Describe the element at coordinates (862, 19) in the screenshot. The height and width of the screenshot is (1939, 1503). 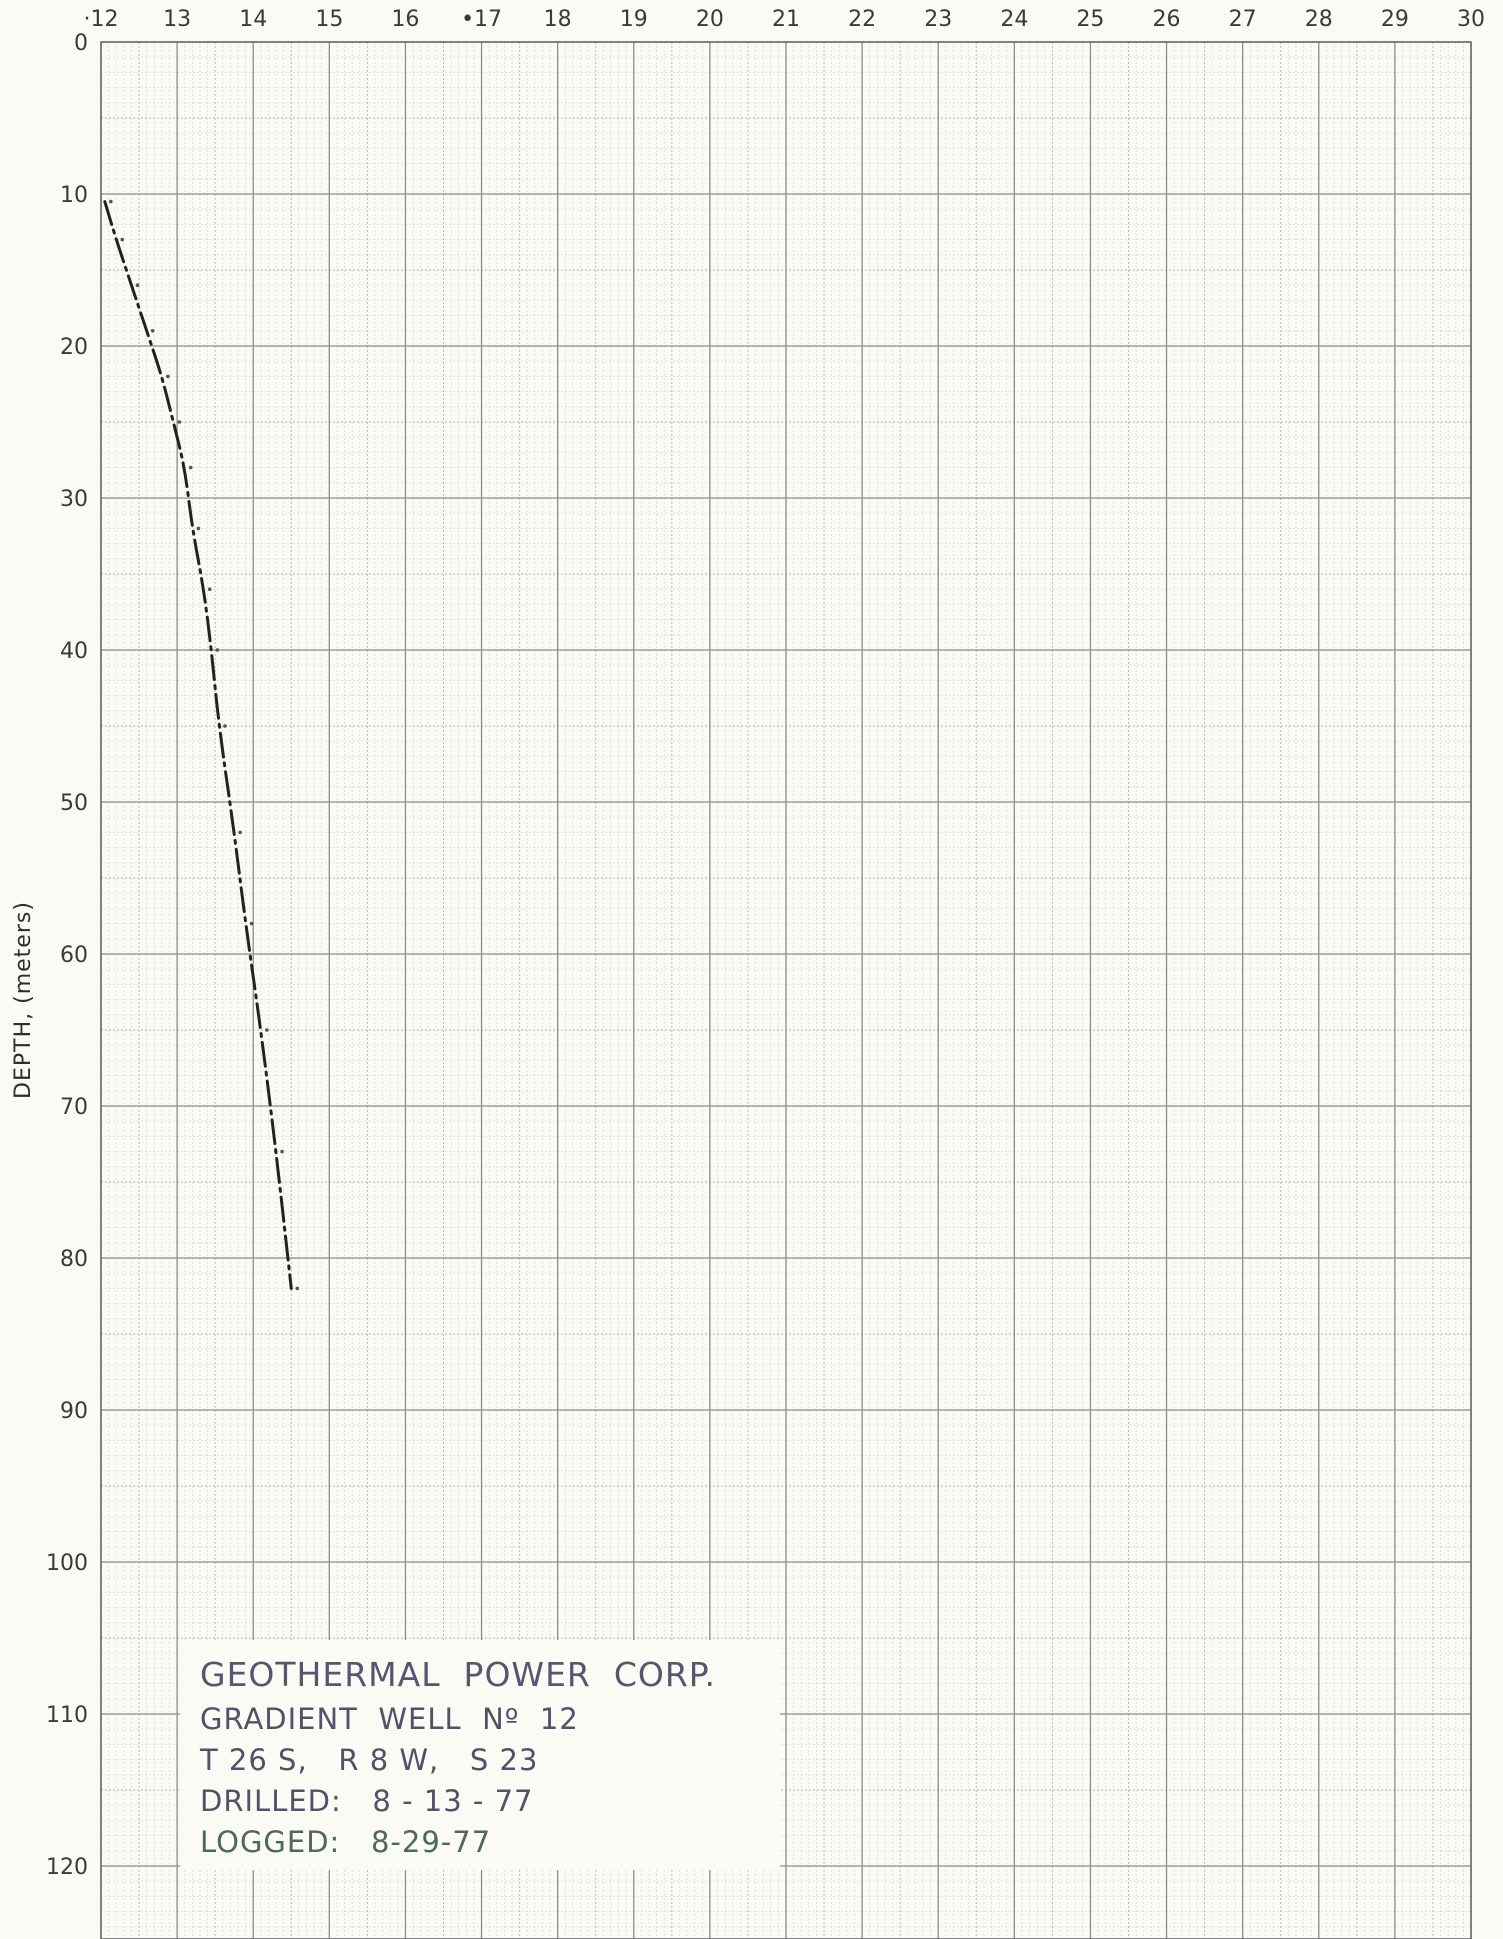
I see `x-tick-label: 22` at that location.